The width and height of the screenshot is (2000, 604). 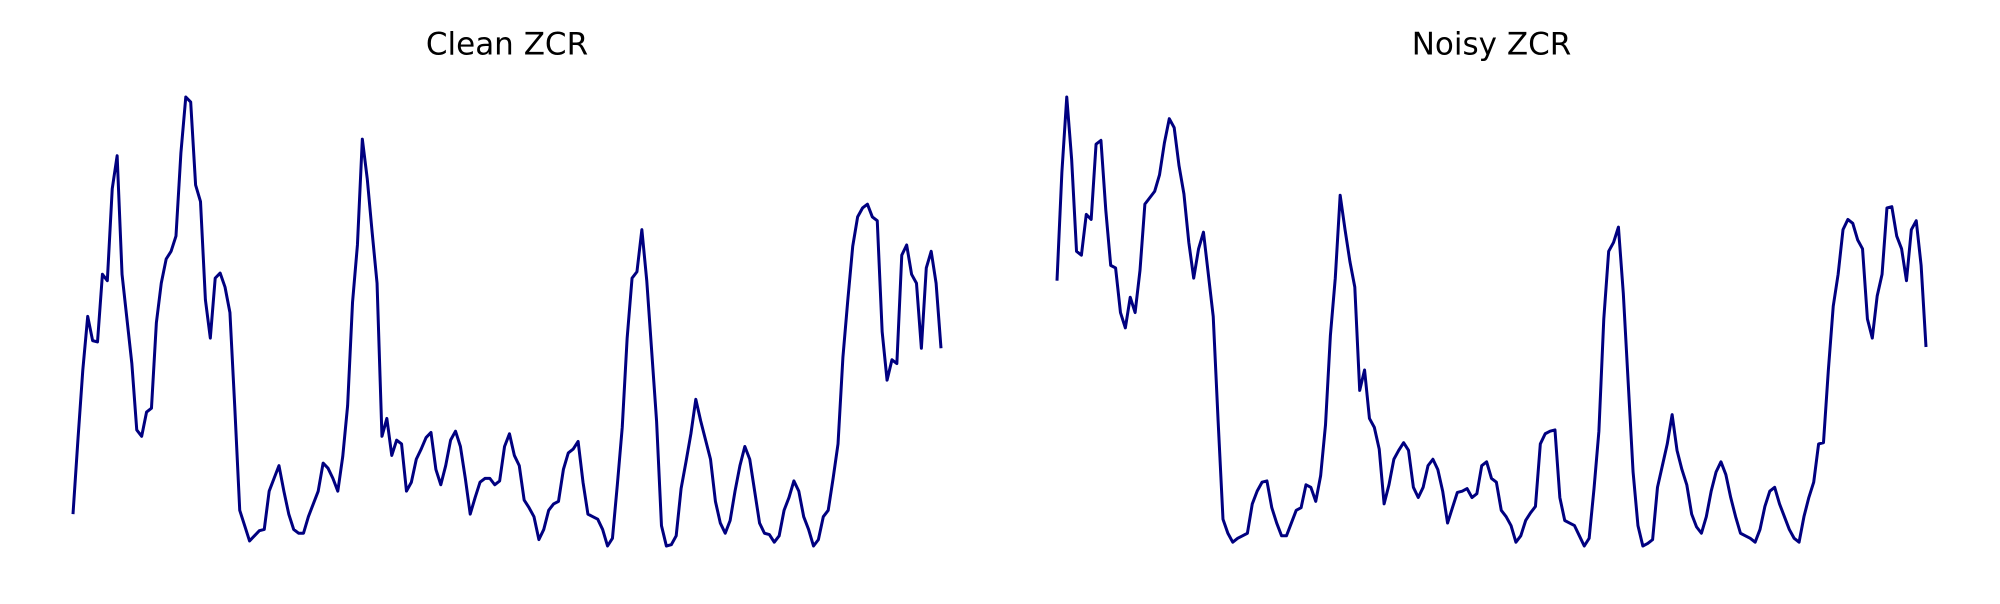 I want to click on chart-title: Clean ZCR, so click(x=507, y=45).